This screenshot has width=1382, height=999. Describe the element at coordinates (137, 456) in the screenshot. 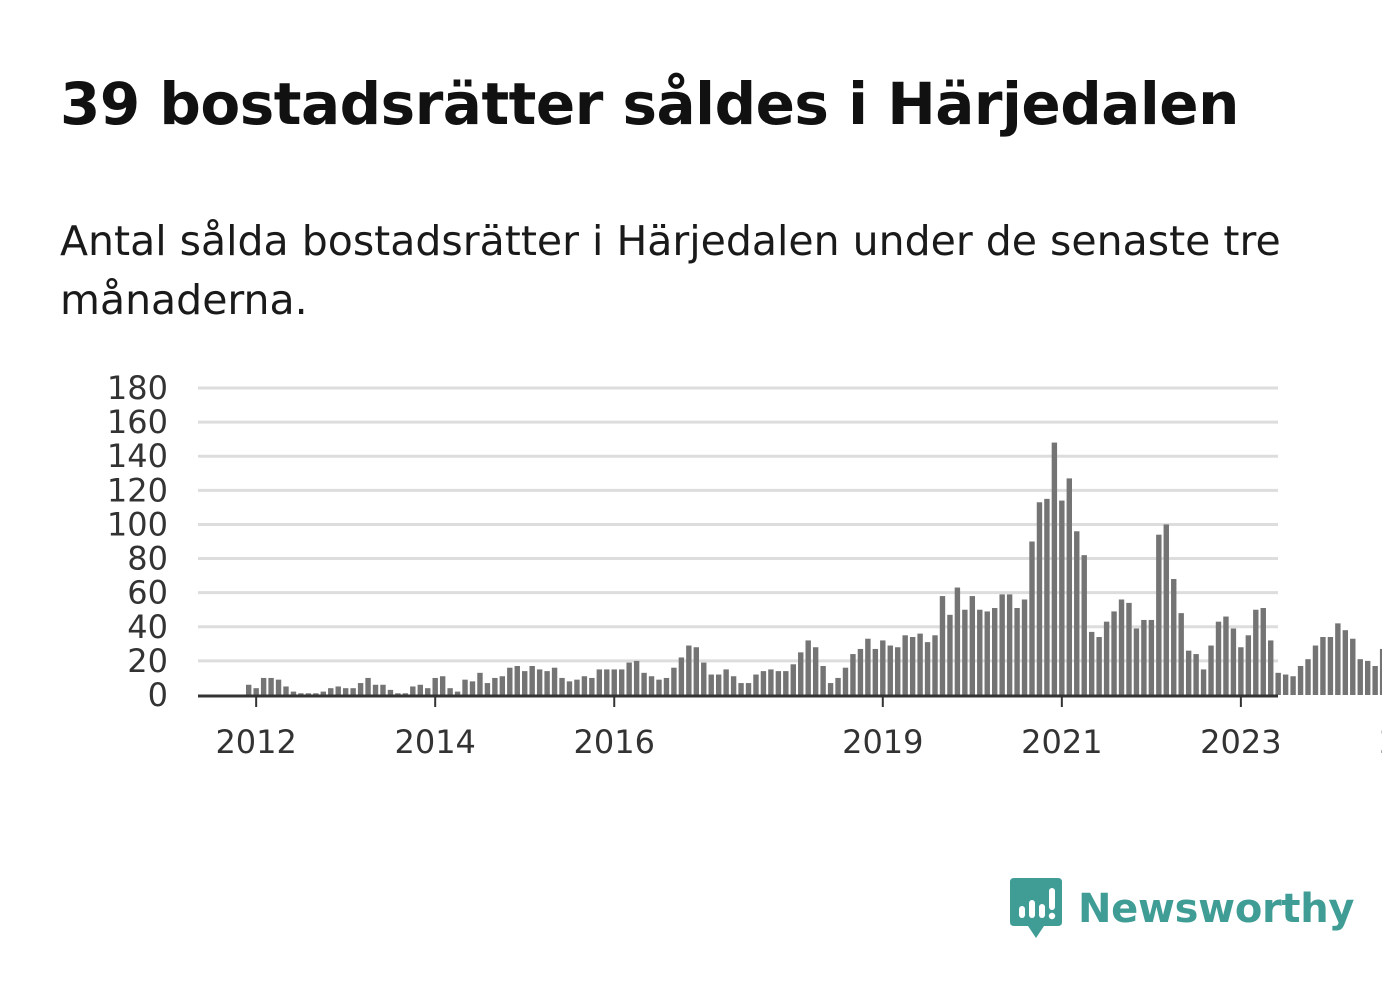

I see `y-tick-label: 140` at that location.